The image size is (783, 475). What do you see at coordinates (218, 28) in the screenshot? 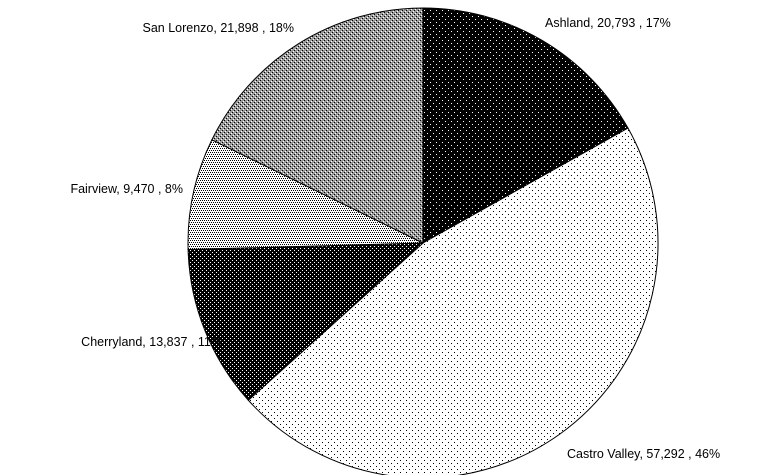
I see `slice-label-san-lorenzo: San Lorenzo, 21,898 , 18%` at bounding box center [218, 28].